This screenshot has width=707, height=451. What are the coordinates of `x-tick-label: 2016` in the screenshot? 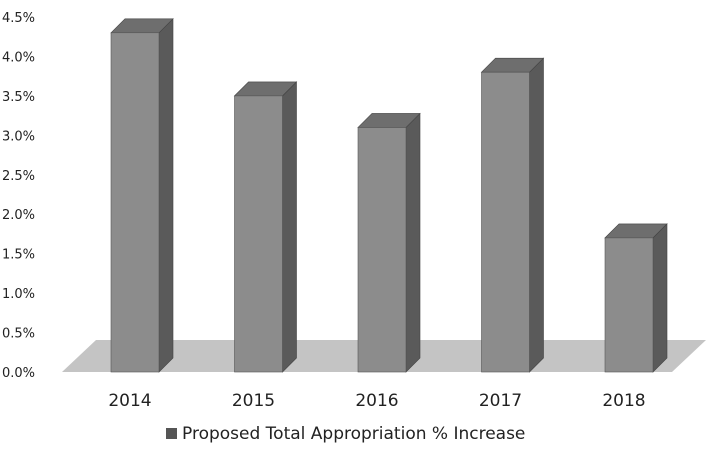 It's located at (376, 401).